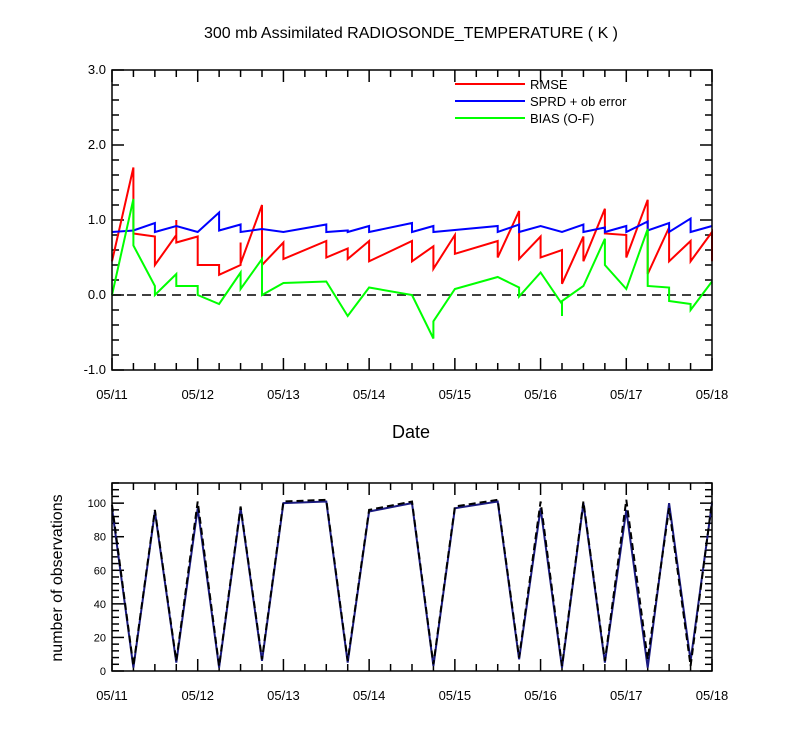 This screenshot has height=750, width=800. What do you see at coordinates (562, 118) in the screenshot?
I see `legend-label-bias: BIAS (O-F)` at bounding box center [562, 118].